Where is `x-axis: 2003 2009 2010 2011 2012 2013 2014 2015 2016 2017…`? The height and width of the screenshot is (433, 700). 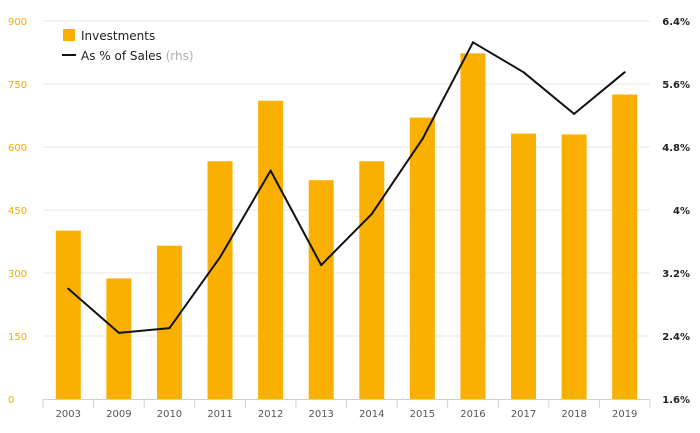 x-axis: 2003 2009 2010 2011 2012 2013 2014 2015 2016 2017… is located at coordinates (346, 409).